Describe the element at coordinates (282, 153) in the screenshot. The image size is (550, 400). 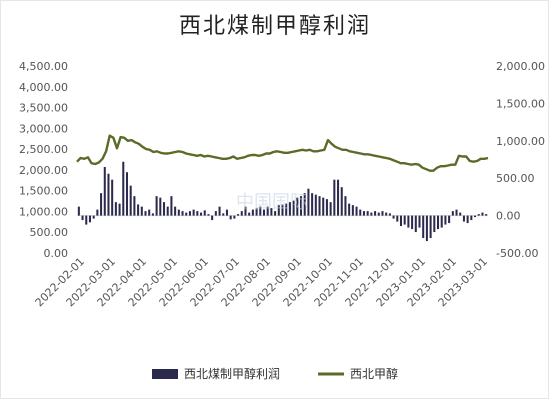
I see `line-series` at that location.